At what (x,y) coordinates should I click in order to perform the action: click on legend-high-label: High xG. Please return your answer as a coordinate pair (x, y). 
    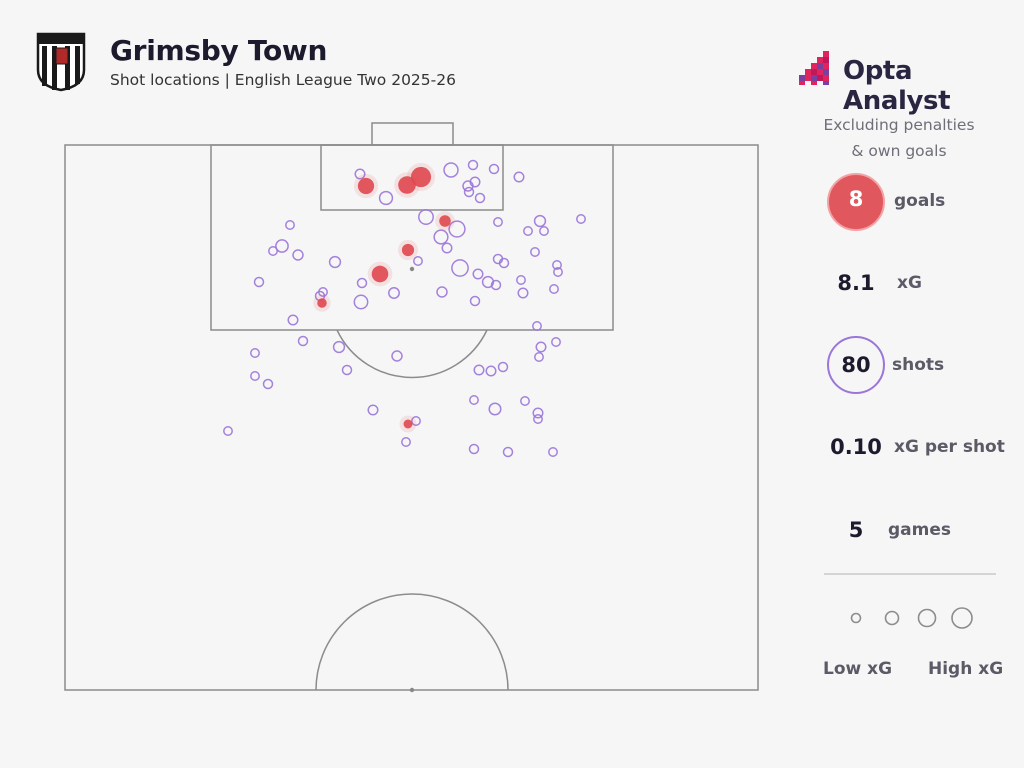
    Looking at the image, I should click on (966, 669).